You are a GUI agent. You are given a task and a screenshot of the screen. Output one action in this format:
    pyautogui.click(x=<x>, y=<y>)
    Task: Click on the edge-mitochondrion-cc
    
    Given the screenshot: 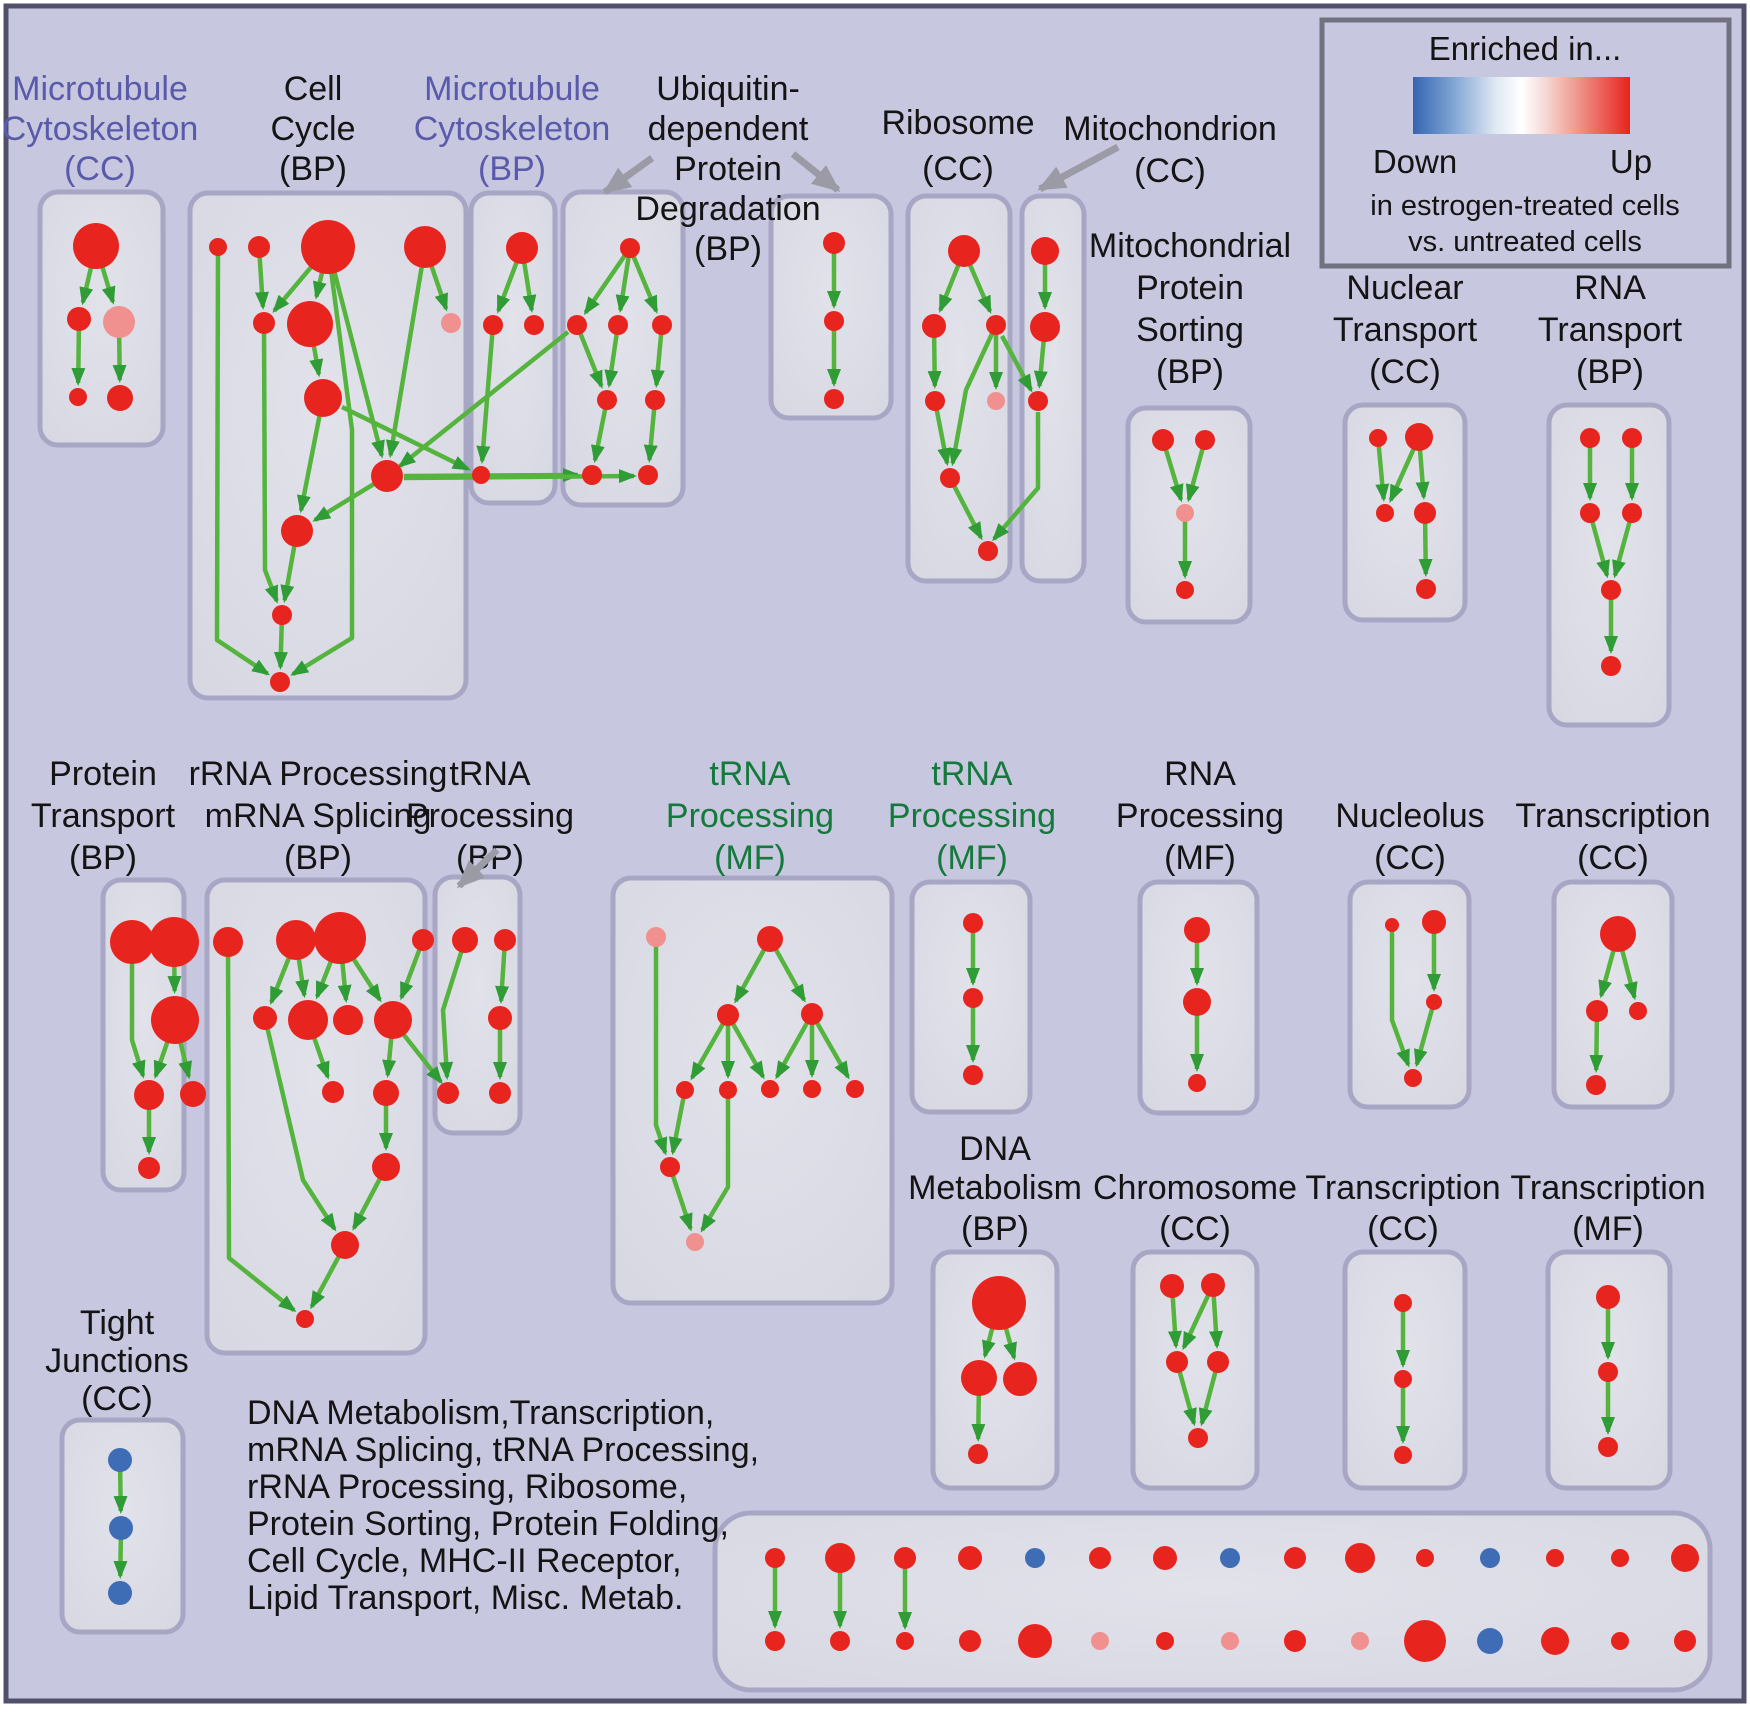 What is the action you would take?
    pyautogui.click(x=1040, y=364)
    